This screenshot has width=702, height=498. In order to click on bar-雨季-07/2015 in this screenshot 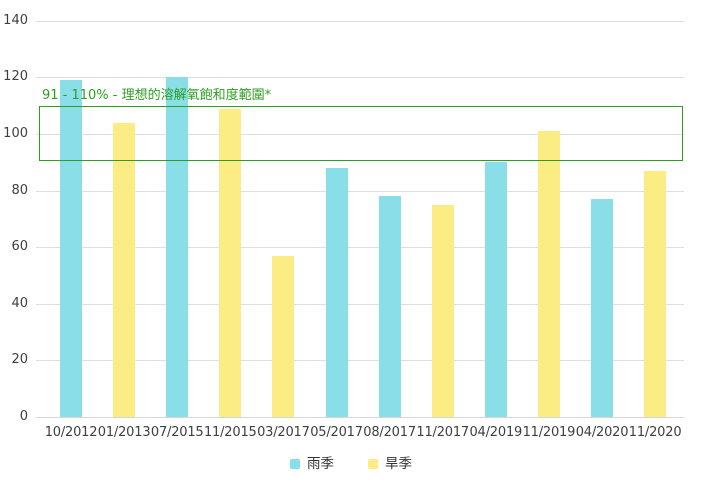, I will do `click(177, 247)`.